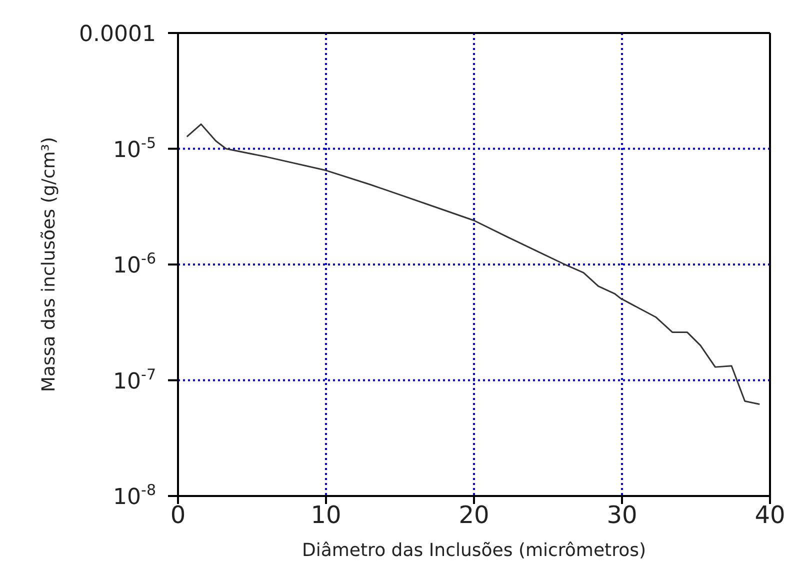 Image resolution: width=799 pixels, height=584 pixels. What do you see at coordinates (770, 515) in the screenshot?
I see `x-tick-label: 40` at bounding box center [770, 515].